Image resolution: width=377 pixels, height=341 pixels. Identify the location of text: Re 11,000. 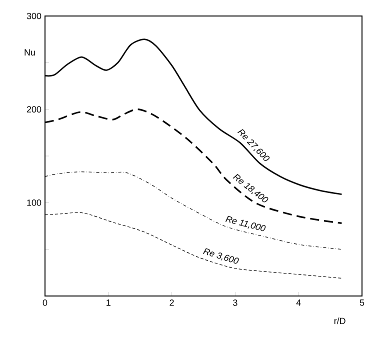
(245, 224).